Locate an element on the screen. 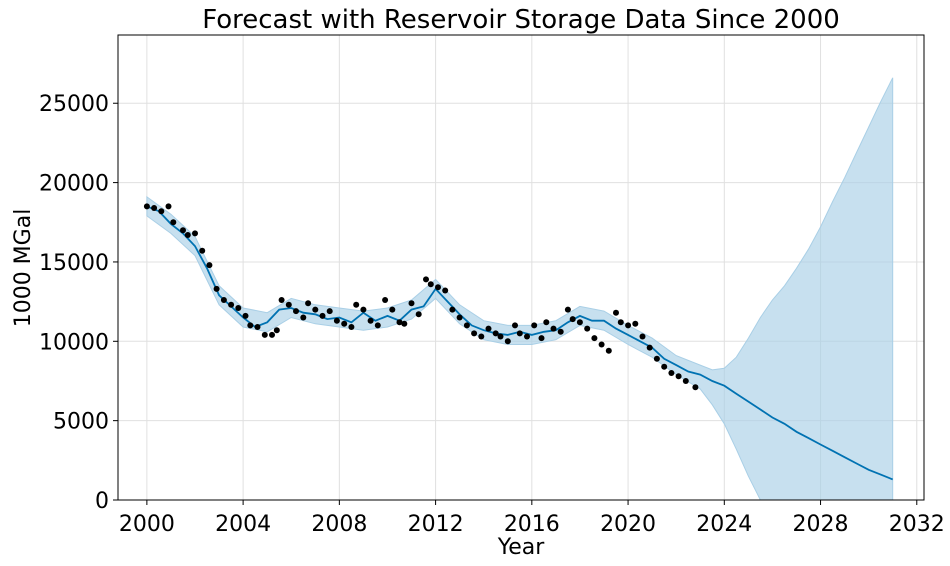  x-tick-labels: 2000 2004 2008 2012 2016 2020 2024 2028 2032 is located at coordinates (532, 518).